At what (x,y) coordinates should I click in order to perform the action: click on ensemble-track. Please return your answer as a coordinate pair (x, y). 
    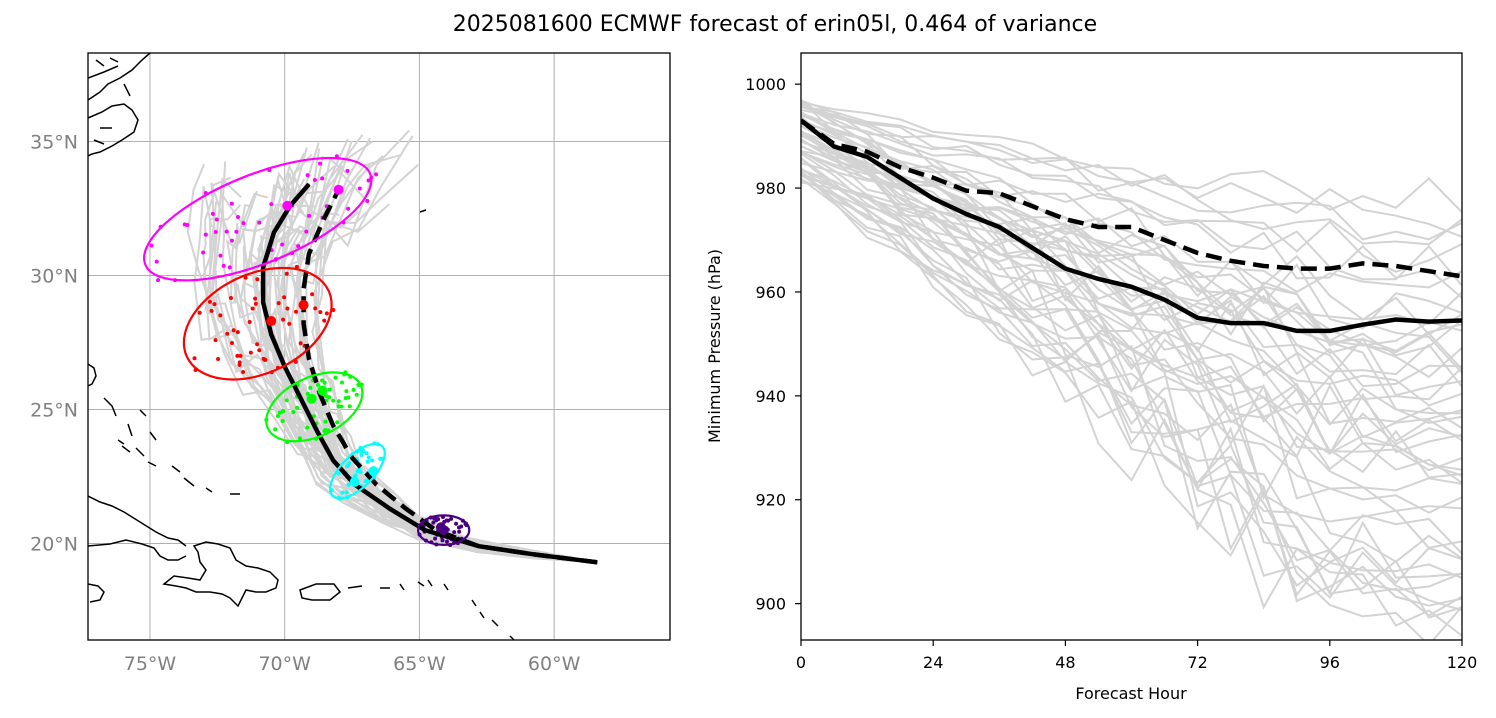
    Looking at the image, I should click on (439, 352).